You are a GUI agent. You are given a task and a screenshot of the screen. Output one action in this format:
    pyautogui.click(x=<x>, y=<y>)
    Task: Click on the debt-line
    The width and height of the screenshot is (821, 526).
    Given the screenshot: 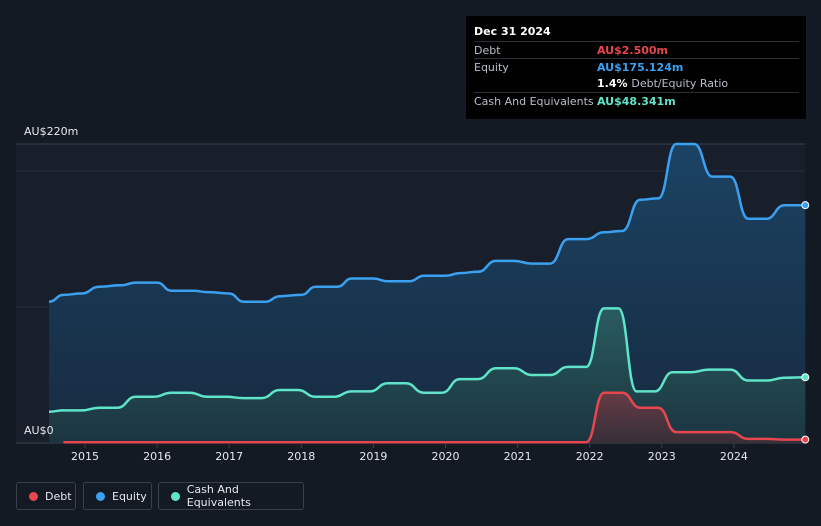 What is the action you would take?
    pyautogui.click(x=434, y=417)
    